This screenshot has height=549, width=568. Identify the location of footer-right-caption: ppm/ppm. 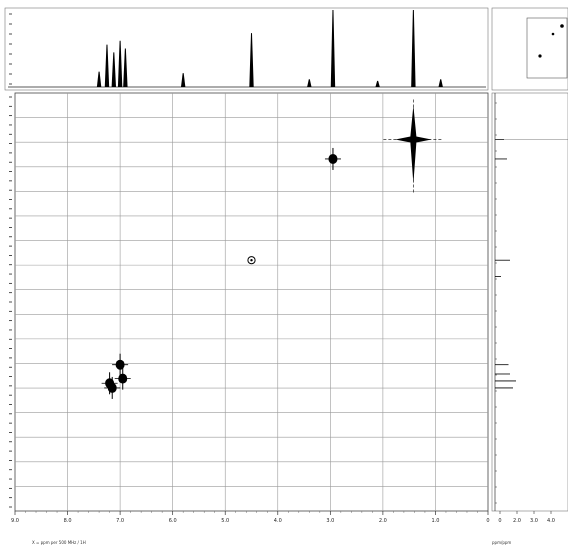
(502, 542).